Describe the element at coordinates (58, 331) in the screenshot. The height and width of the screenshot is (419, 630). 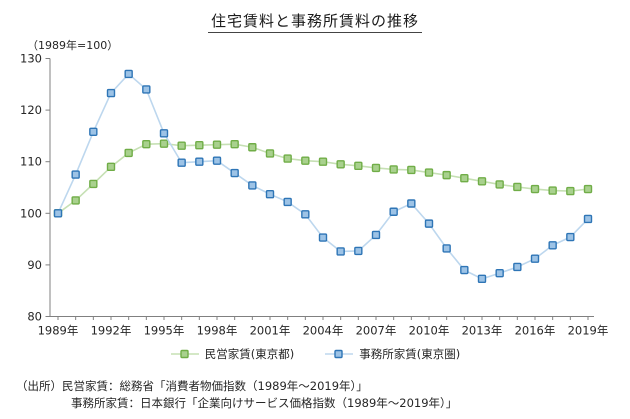
I see `x-axis-tick-label: 1989年` at that location.